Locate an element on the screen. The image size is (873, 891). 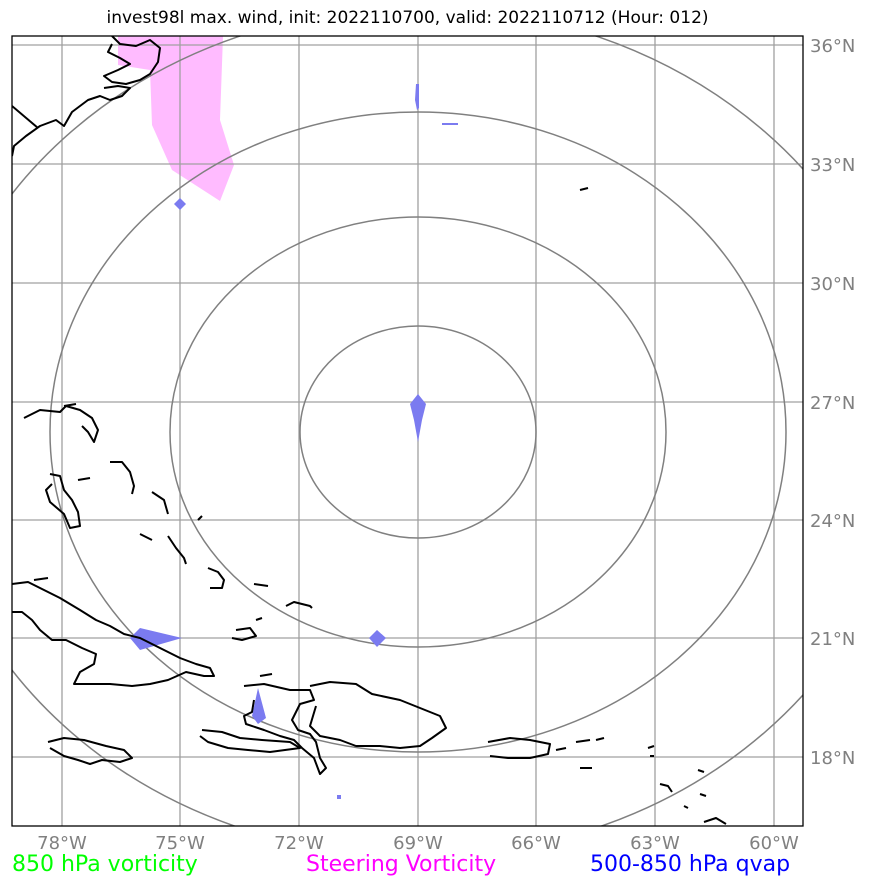
qvap-blob-south is located at coordinates (339, 797).